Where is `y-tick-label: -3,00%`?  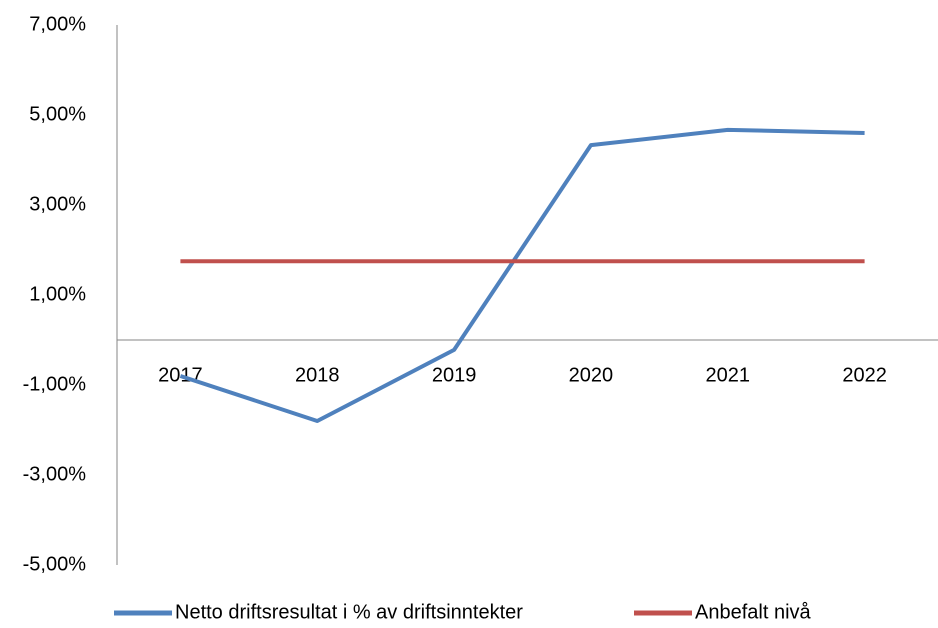
y-tick-label: -3,00% is located at coordinates (55, 474).